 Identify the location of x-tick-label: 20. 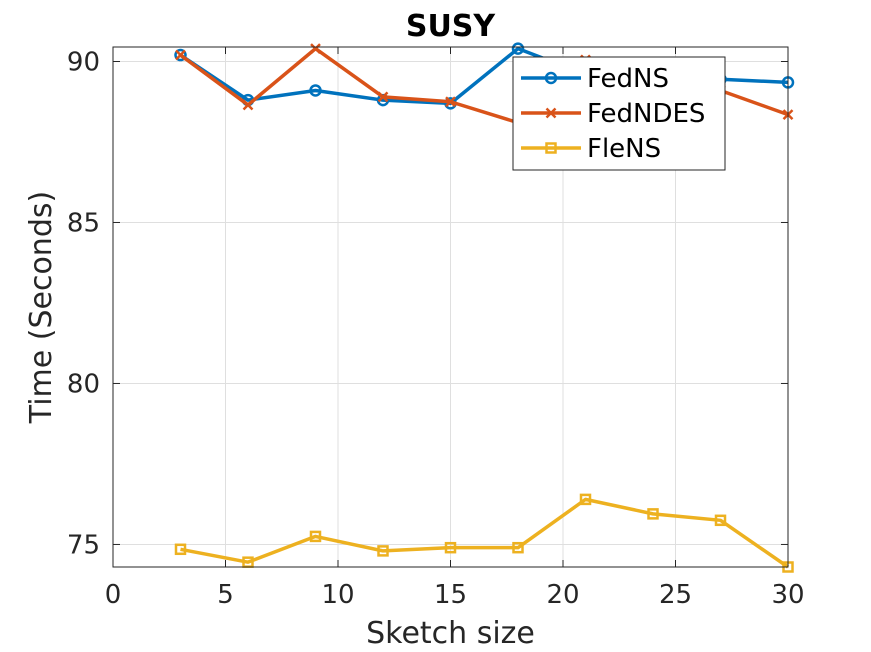
(562, 595).